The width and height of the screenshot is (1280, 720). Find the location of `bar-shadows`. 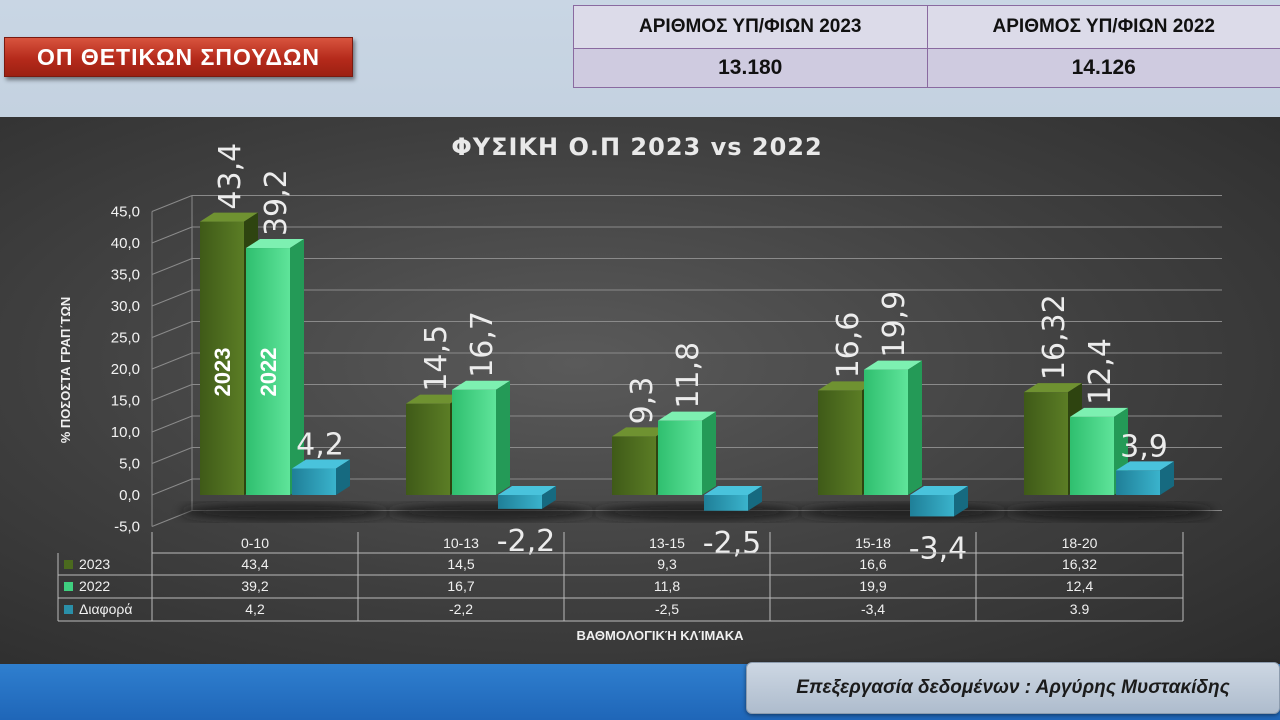

bar-shadows is located at coordinates (697, 512).